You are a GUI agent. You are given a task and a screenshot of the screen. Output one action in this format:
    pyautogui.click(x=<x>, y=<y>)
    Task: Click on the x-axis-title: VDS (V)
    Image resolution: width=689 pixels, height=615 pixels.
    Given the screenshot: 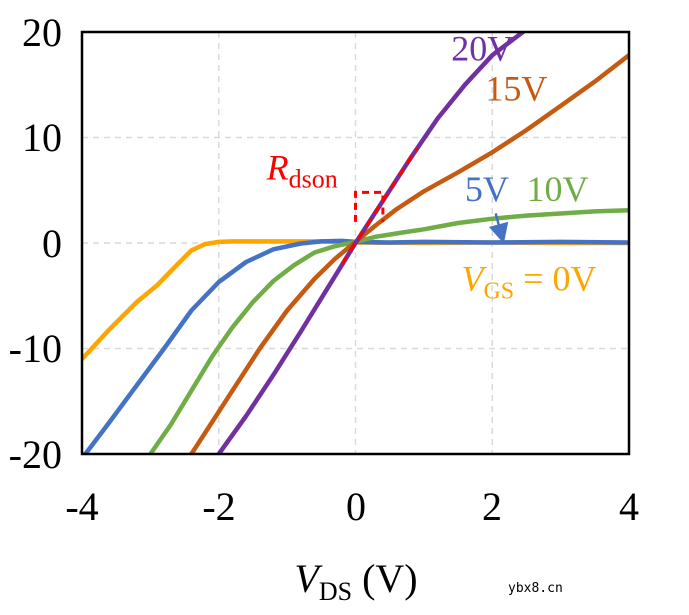 What is the action you would take?
    pyautogui.click(x=355, y=581)
    